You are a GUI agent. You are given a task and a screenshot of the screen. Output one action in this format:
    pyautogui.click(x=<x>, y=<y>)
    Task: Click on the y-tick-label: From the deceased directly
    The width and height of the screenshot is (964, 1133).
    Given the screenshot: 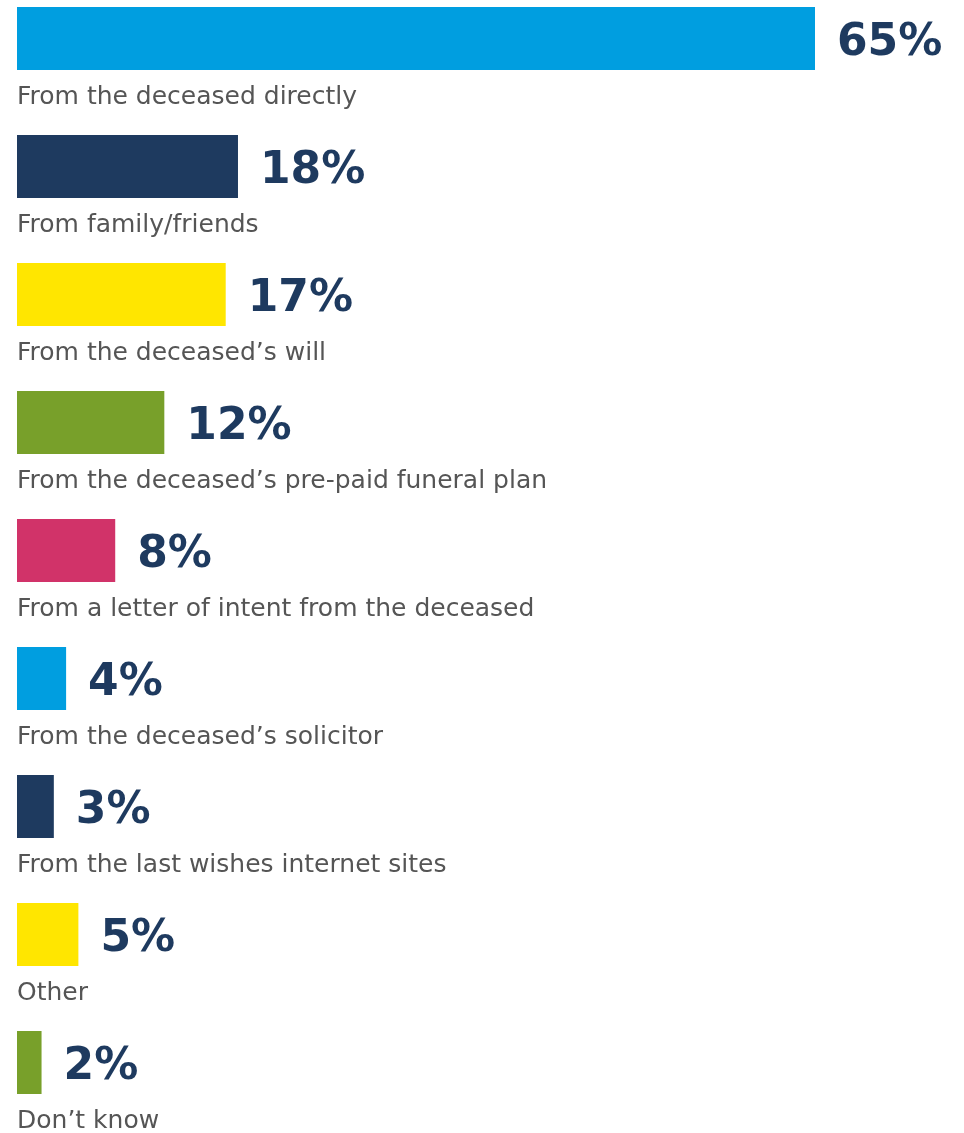 What is the action you would take?
    pyautogui.click(x=187, y=95)
    